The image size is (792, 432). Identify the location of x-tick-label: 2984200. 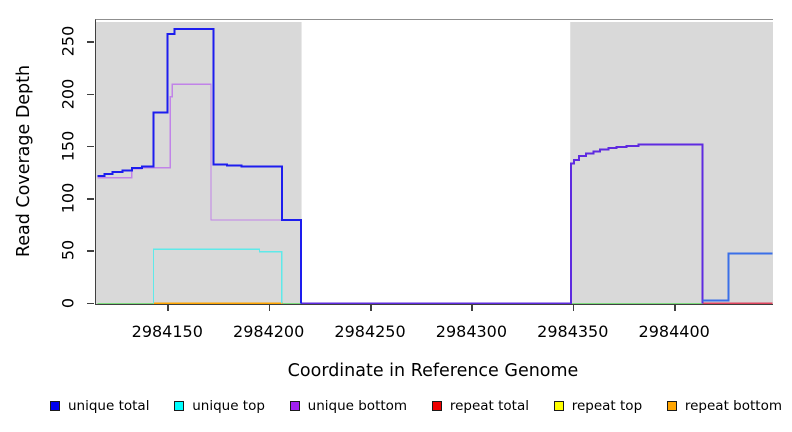
(269, 331).